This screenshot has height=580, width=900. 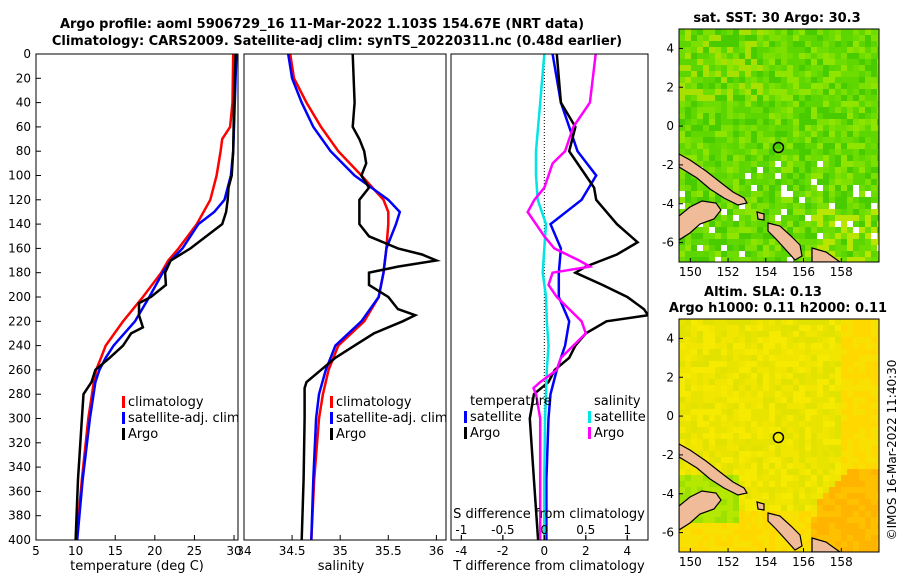 What do you see at coordinates (670, 416) in the screenshot?
I see `latitude-tick-label: 0` at bounding box center [670, 416].